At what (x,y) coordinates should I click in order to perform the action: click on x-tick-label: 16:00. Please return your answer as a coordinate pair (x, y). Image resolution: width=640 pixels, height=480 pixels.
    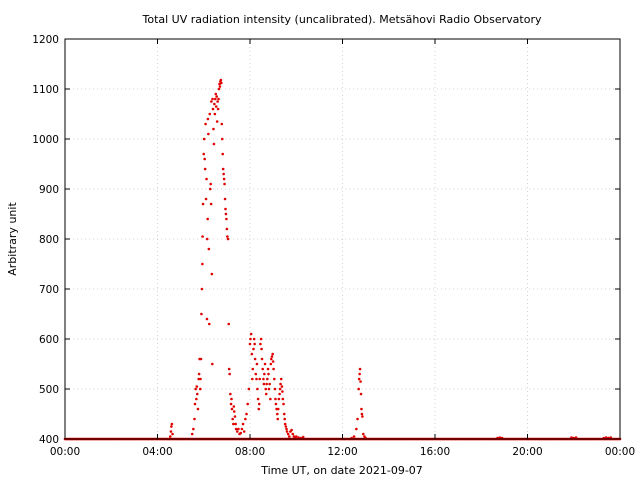
    Looking at the image, I should click on (435, 452).